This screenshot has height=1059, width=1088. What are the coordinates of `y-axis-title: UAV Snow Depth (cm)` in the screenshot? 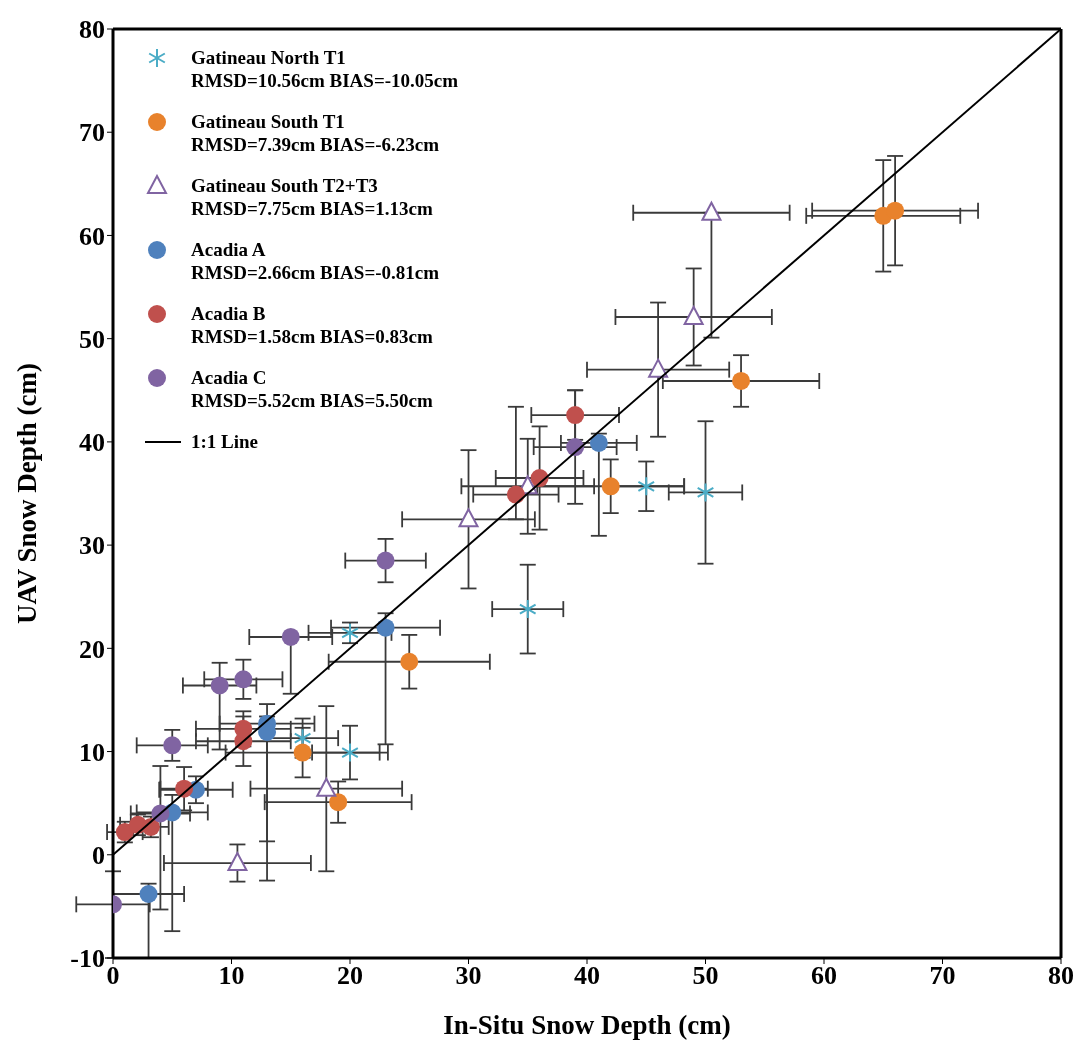 It's located at (26, 493).